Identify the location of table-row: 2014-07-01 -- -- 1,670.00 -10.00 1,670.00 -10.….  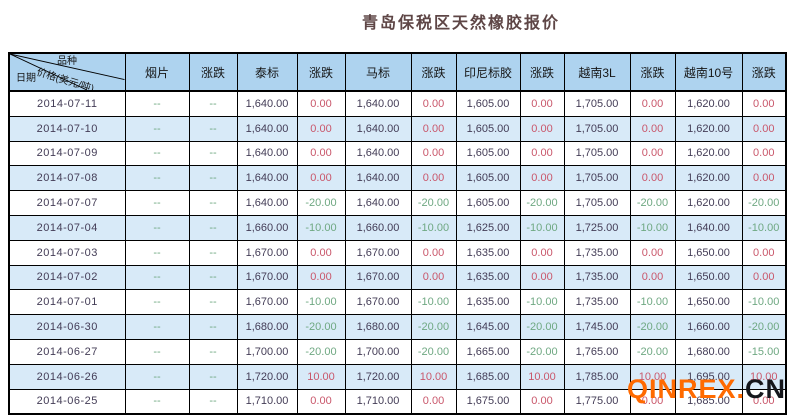
(397, 302).